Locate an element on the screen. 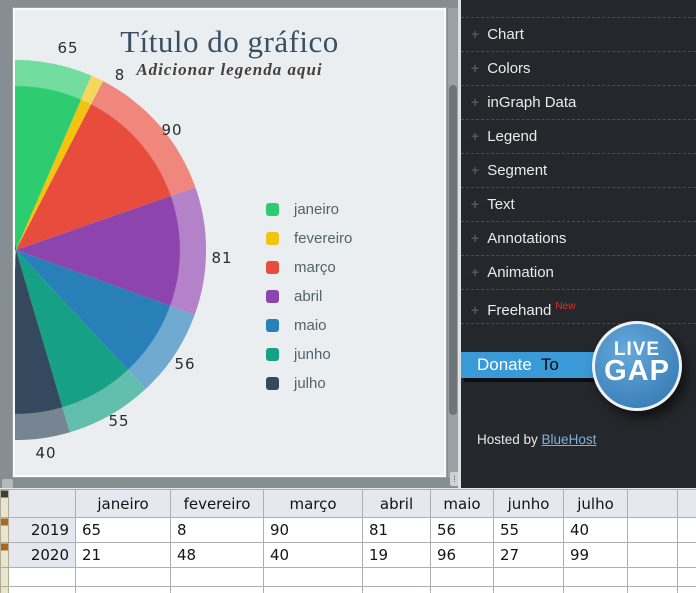 The height and width of the screenshot is (593, 696). column-header-julho: julho is located at coordinates (595, 503).